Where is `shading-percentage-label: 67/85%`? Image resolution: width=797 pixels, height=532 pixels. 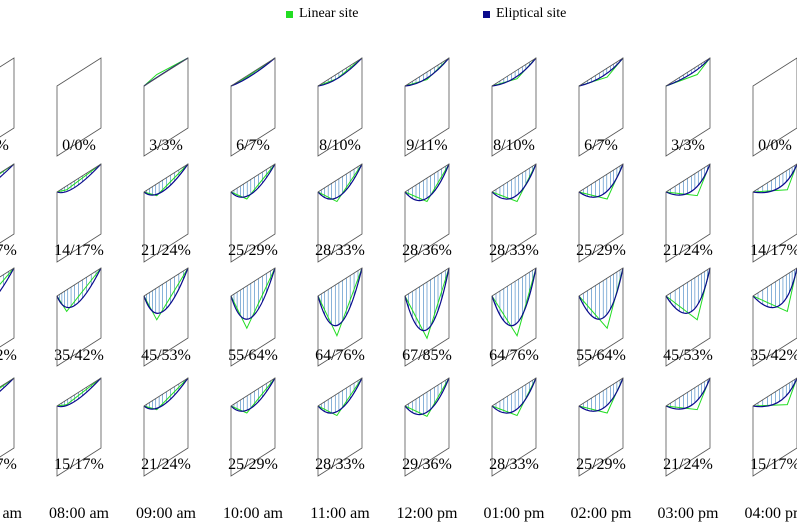
shading-percentage-label: 67/85% is located at coordinates (427, 355).